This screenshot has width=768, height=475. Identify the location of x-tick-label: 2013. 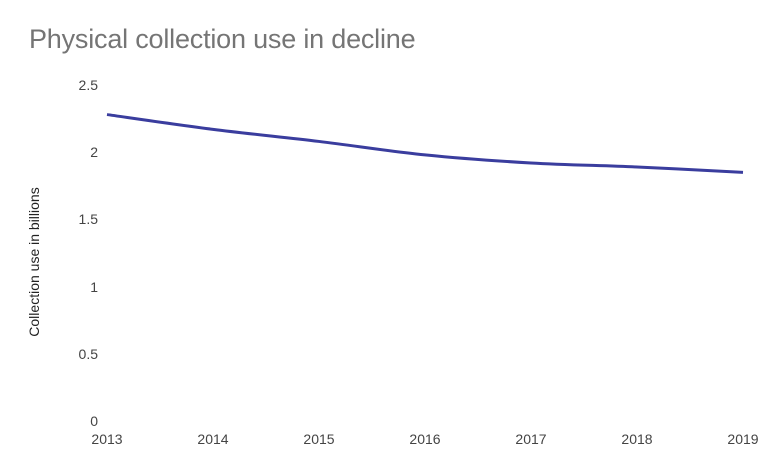
(107, 439).